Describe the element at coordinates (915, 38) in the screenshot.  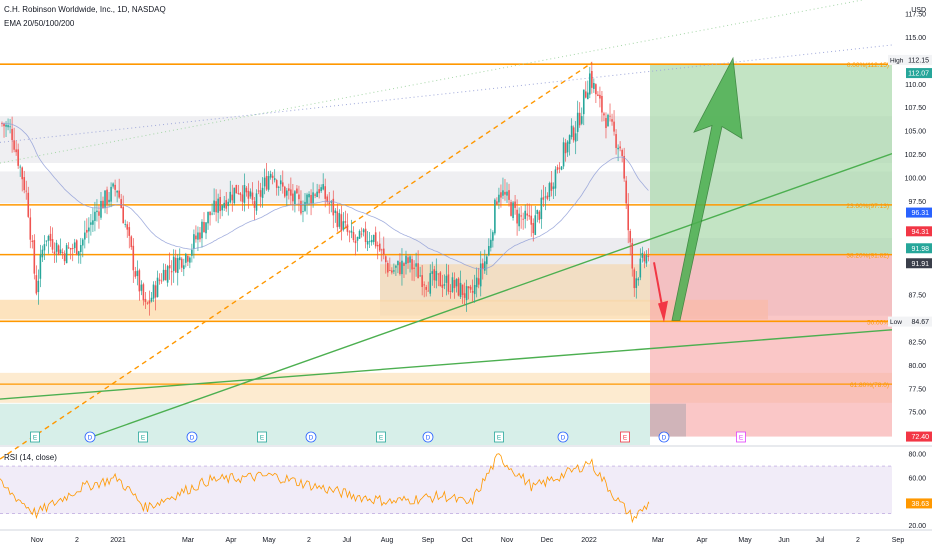
I see `price-tick-1: 115.00` at that location.